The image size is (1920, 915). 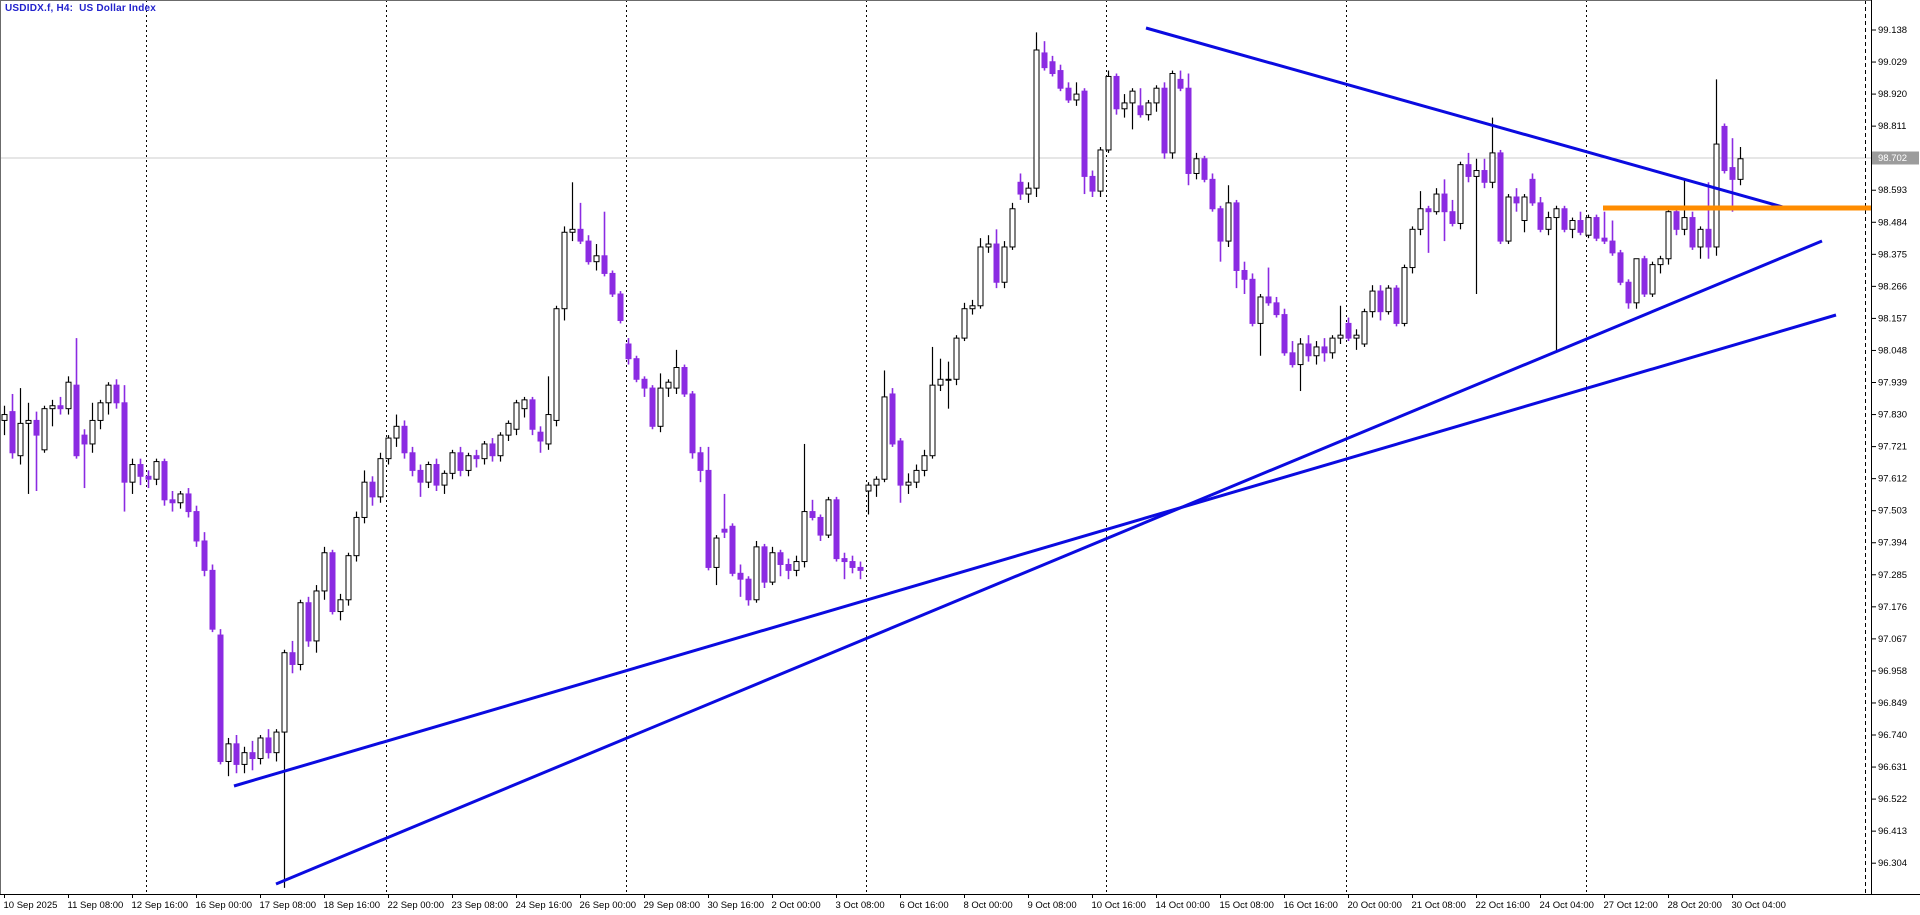 I want to click on price-axis-label: 98.593, so click(x=1892, y=190).